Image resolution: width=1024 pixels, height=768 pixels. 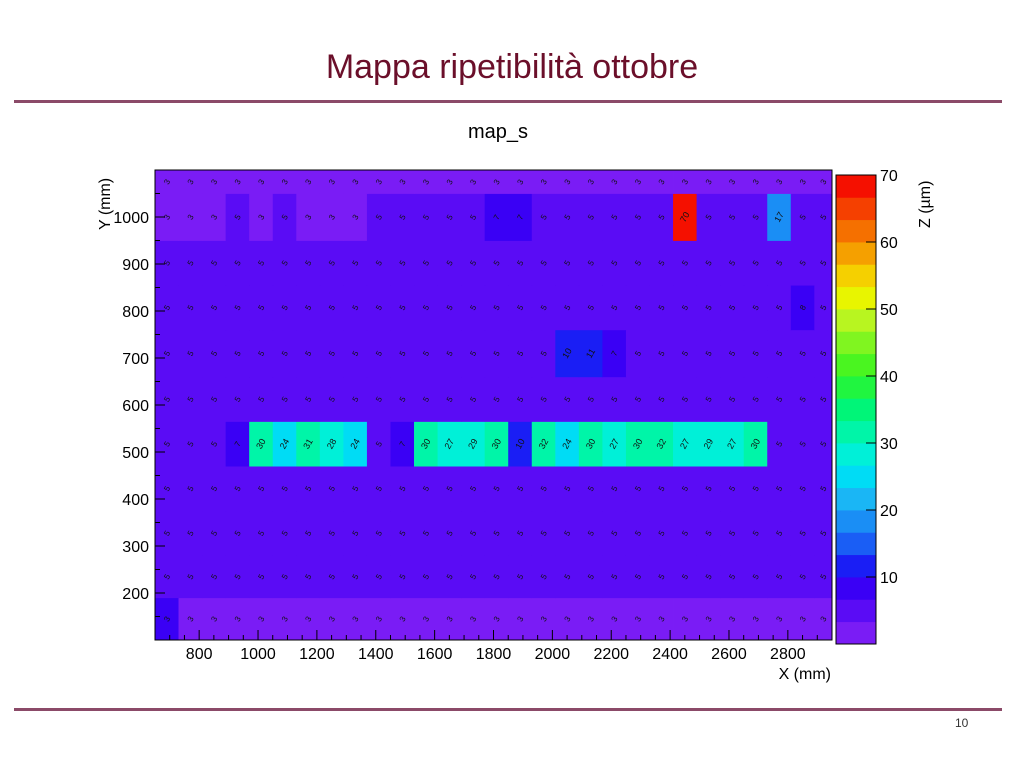 I want to click on cell-value-label: 30, so click(x=638, y=444).